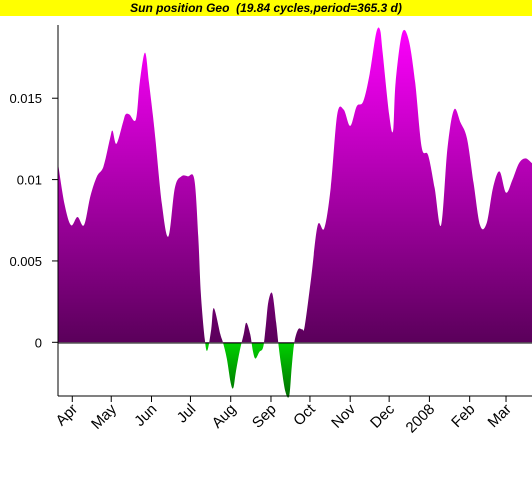 The height and width of the screenshot is (477, 532). Describe the element at coordinates (264, 416) in the screenshot. I see `x-tick-label: Sep` at that location.